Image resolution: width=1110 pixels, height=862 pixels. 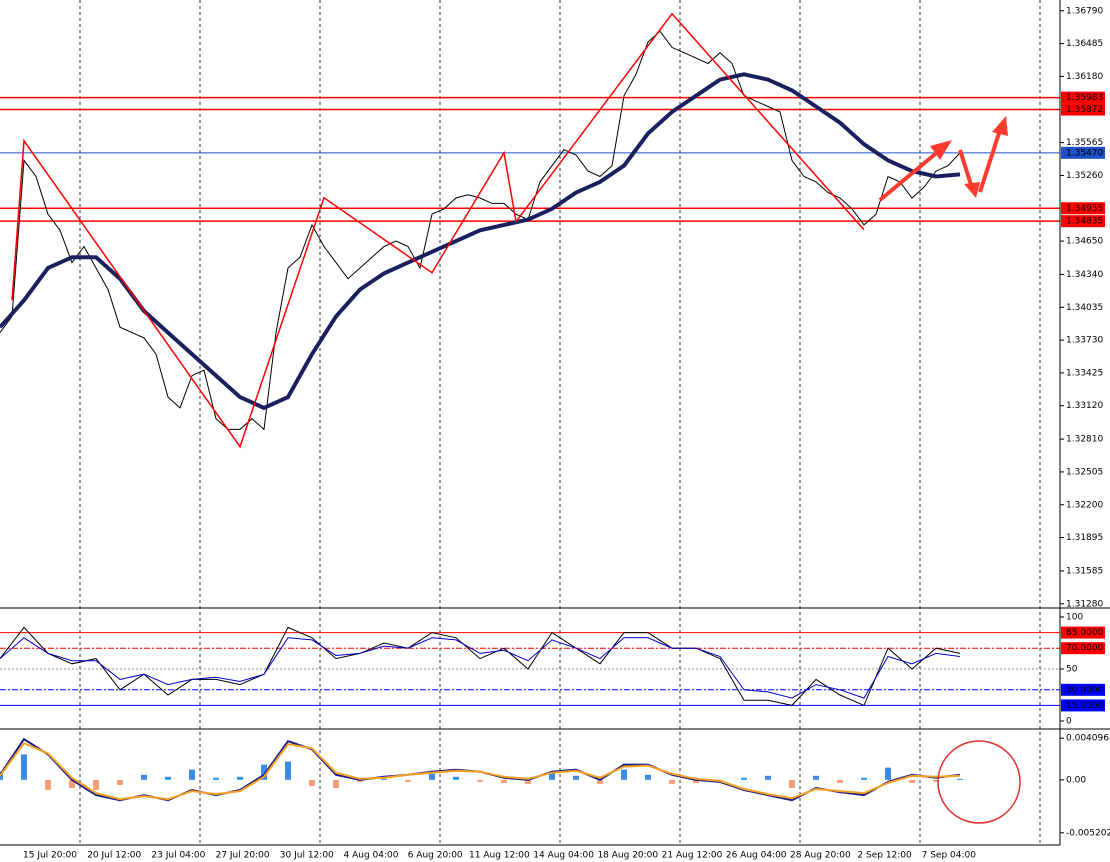 I want to click on y-tick-label: 1.32810, so click(x=1084, y=440).